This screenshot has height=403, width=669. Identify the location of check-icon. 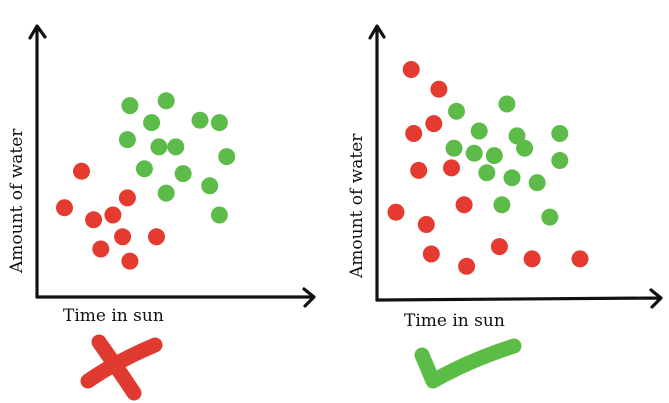
(468, 363).